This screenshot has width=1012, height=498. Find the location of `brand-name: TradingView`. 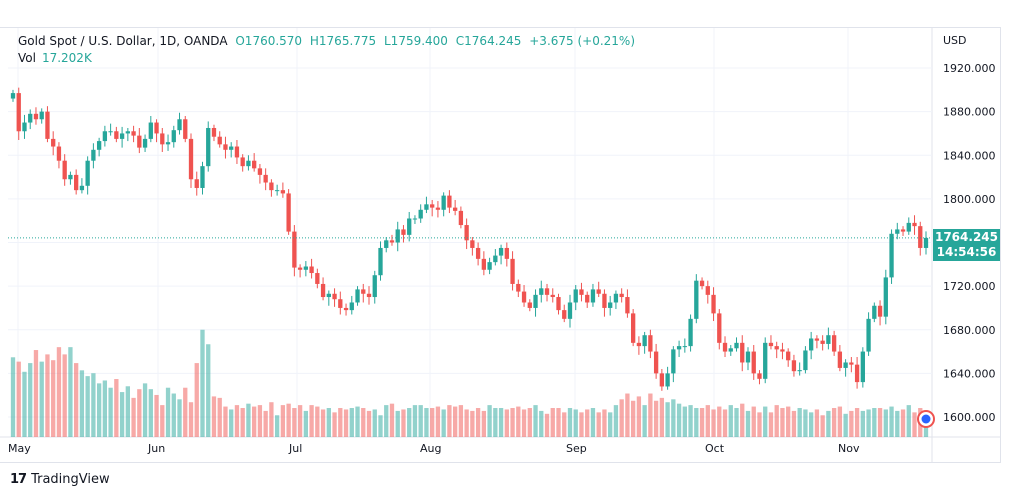

brand-name: TradingView is located at coordinates (70, 479).